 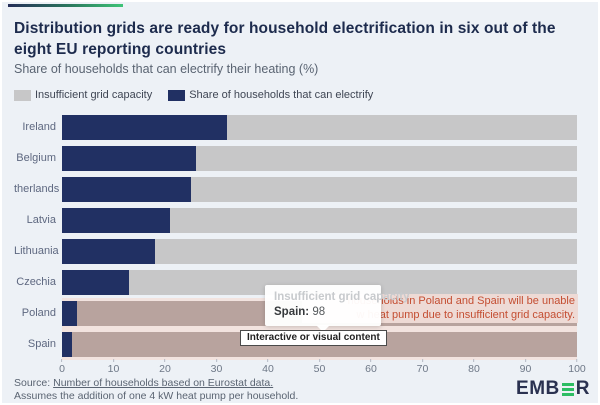 I want to click on x-axis-tick: 100, so click(x=577, y=367).